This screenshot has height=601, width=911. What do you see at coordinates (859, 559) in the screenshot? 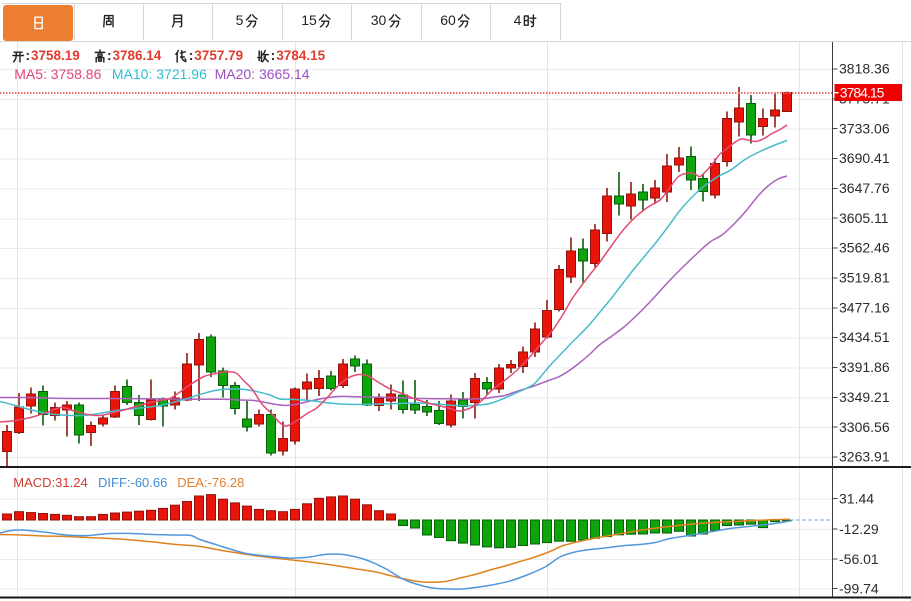
I see `svg-text: -56.01` at bounding box center [859, 559].